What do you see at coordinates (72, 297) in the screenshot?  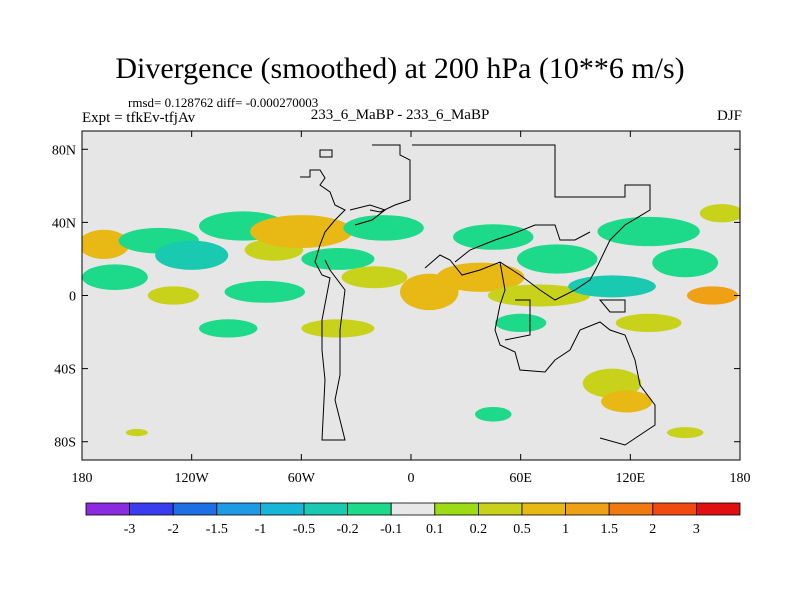 I see `y-tick-label: 0` at bounding box center [72, 297].